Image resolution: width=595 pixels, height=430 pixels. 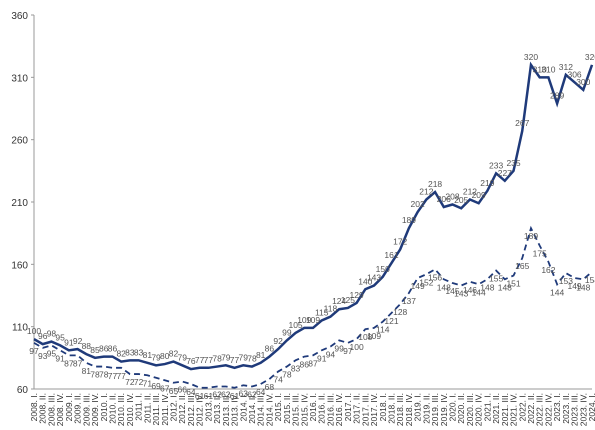 What do you see at coordinates (165, 409) in the screenshot?
I see `x-tick-label: 2011. IV.` at bounding box center [165, 409].